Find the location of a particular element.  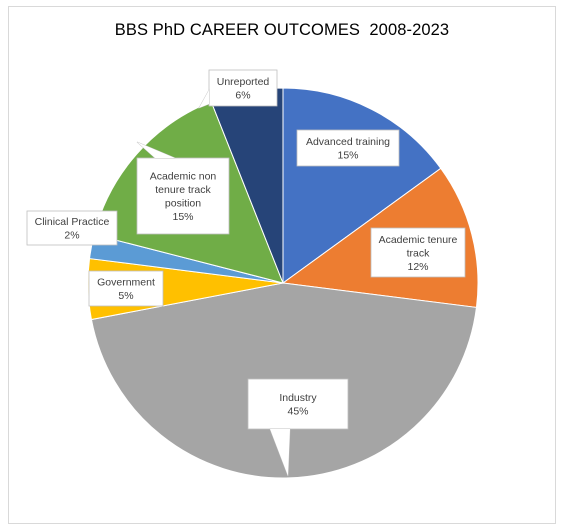

callout-box-advanced is located at coordinates (348, 148).